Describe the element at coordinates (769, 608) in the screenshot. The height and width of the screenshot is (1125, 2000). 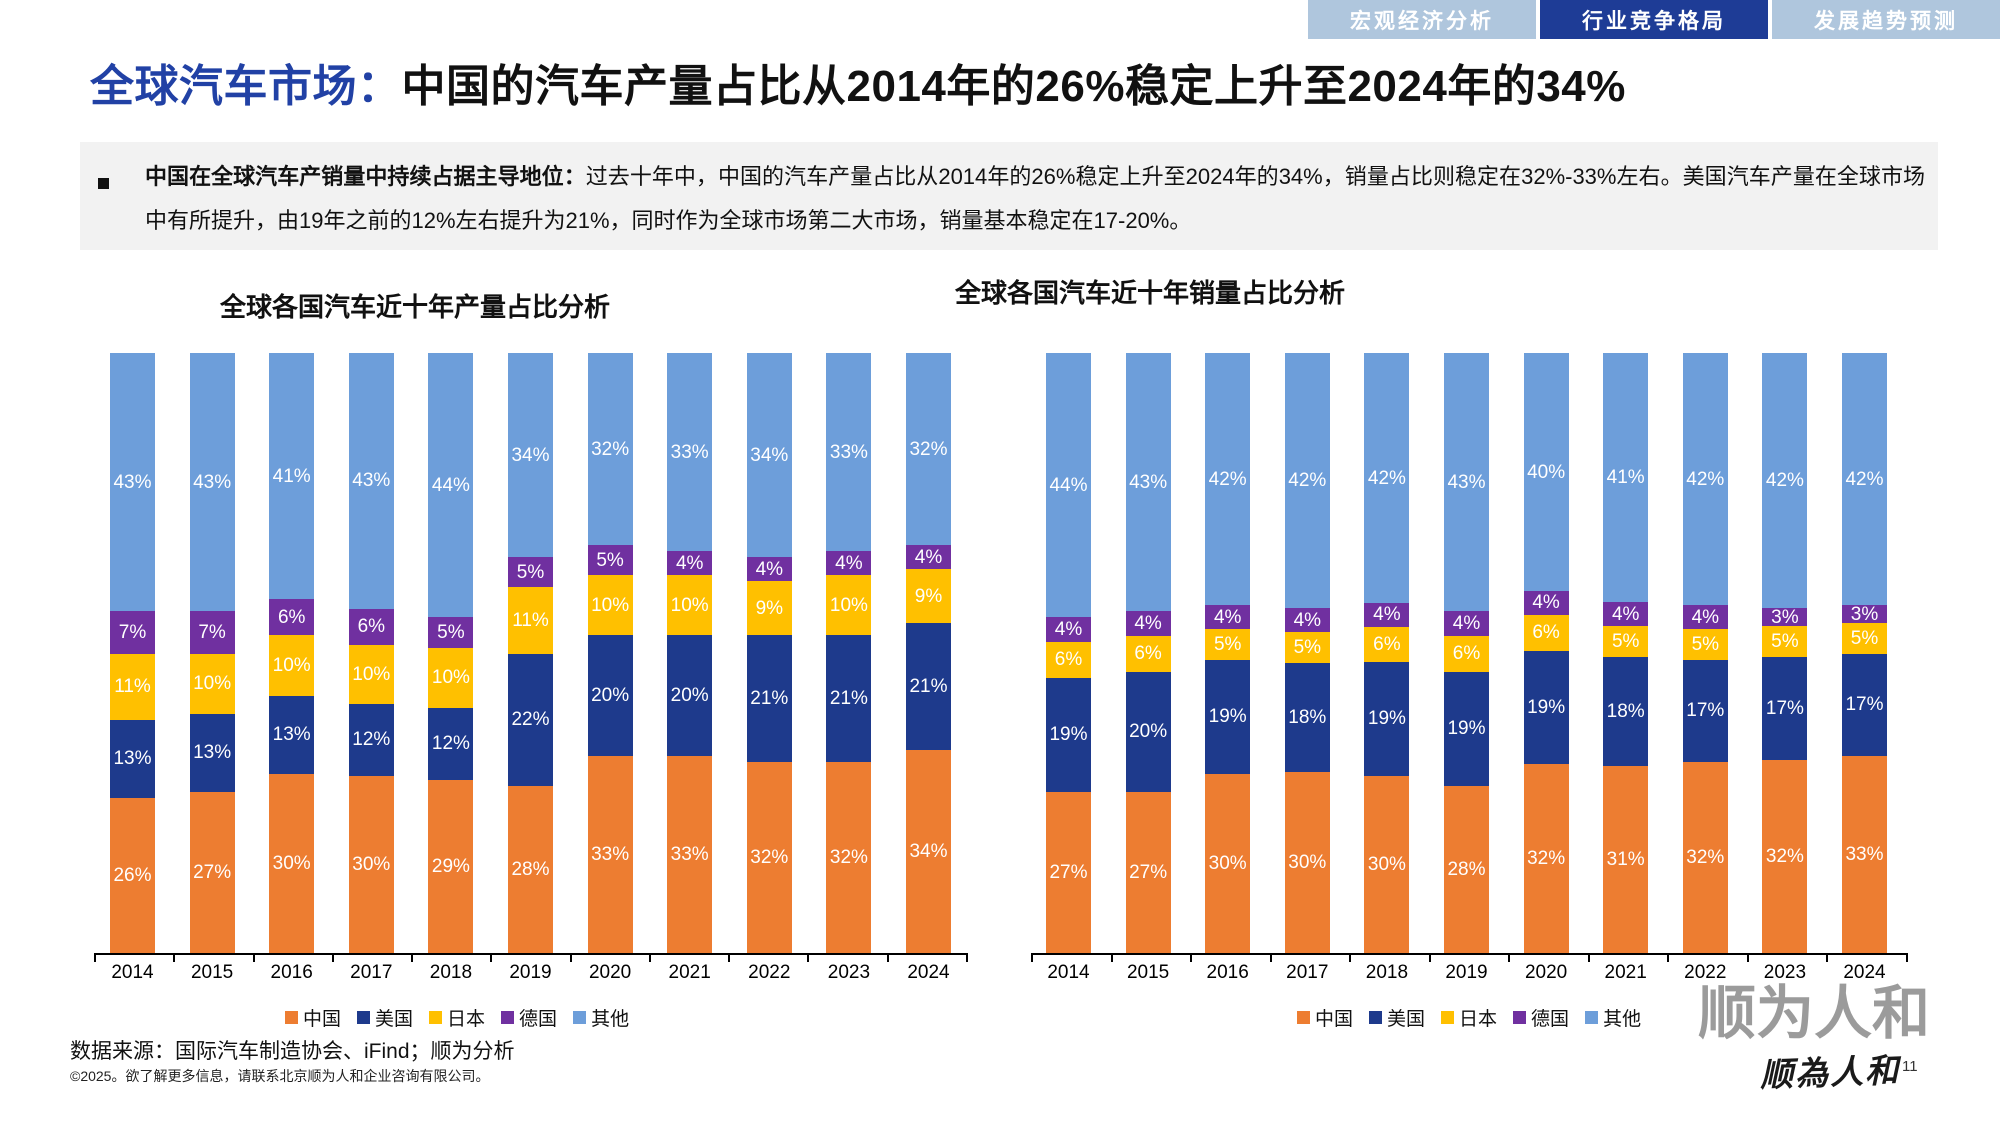
I see `bar-segment-日本: 9%` at that location.